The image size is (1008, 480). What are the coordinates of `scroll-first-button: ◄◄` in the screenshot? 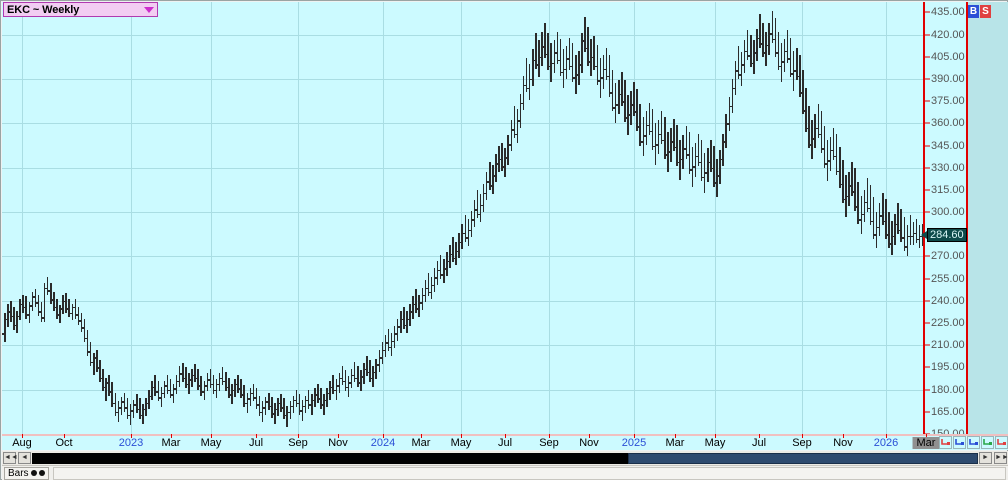 It's located at (10, 458).